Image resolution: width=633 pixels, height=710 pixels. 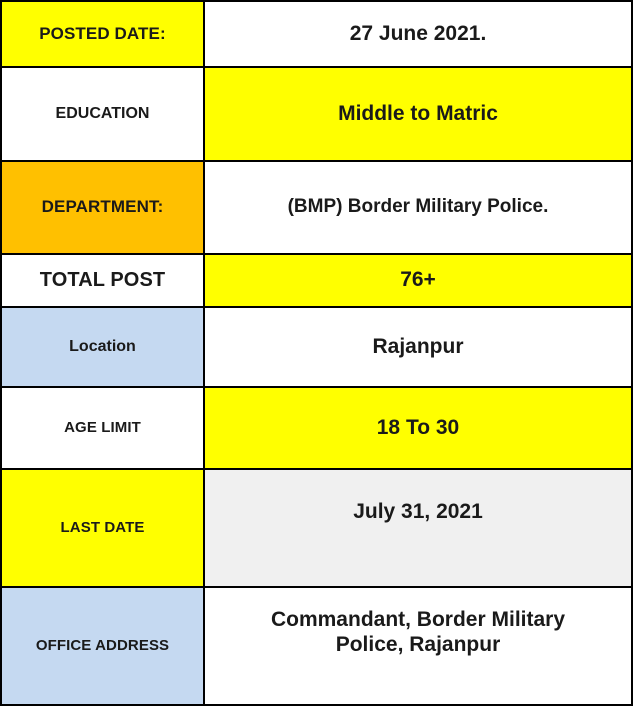 I want to click on table-row: EDUCATION Middle to Matric, so click(x=316, y=114).